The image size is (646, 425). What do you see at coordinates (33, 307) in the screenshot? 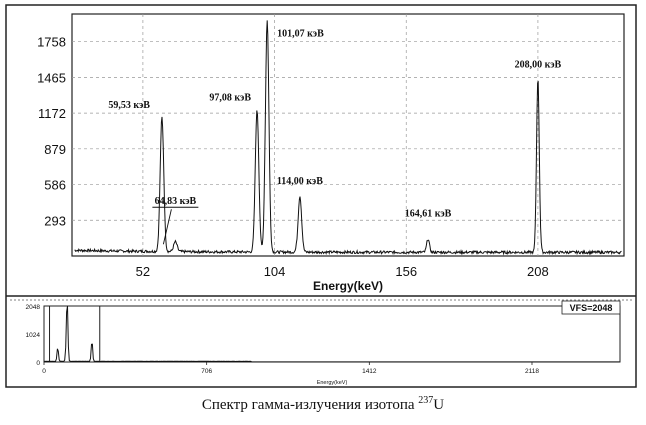
I see `overview-y-tick-label: 2048` at bounding box center [33, 307].